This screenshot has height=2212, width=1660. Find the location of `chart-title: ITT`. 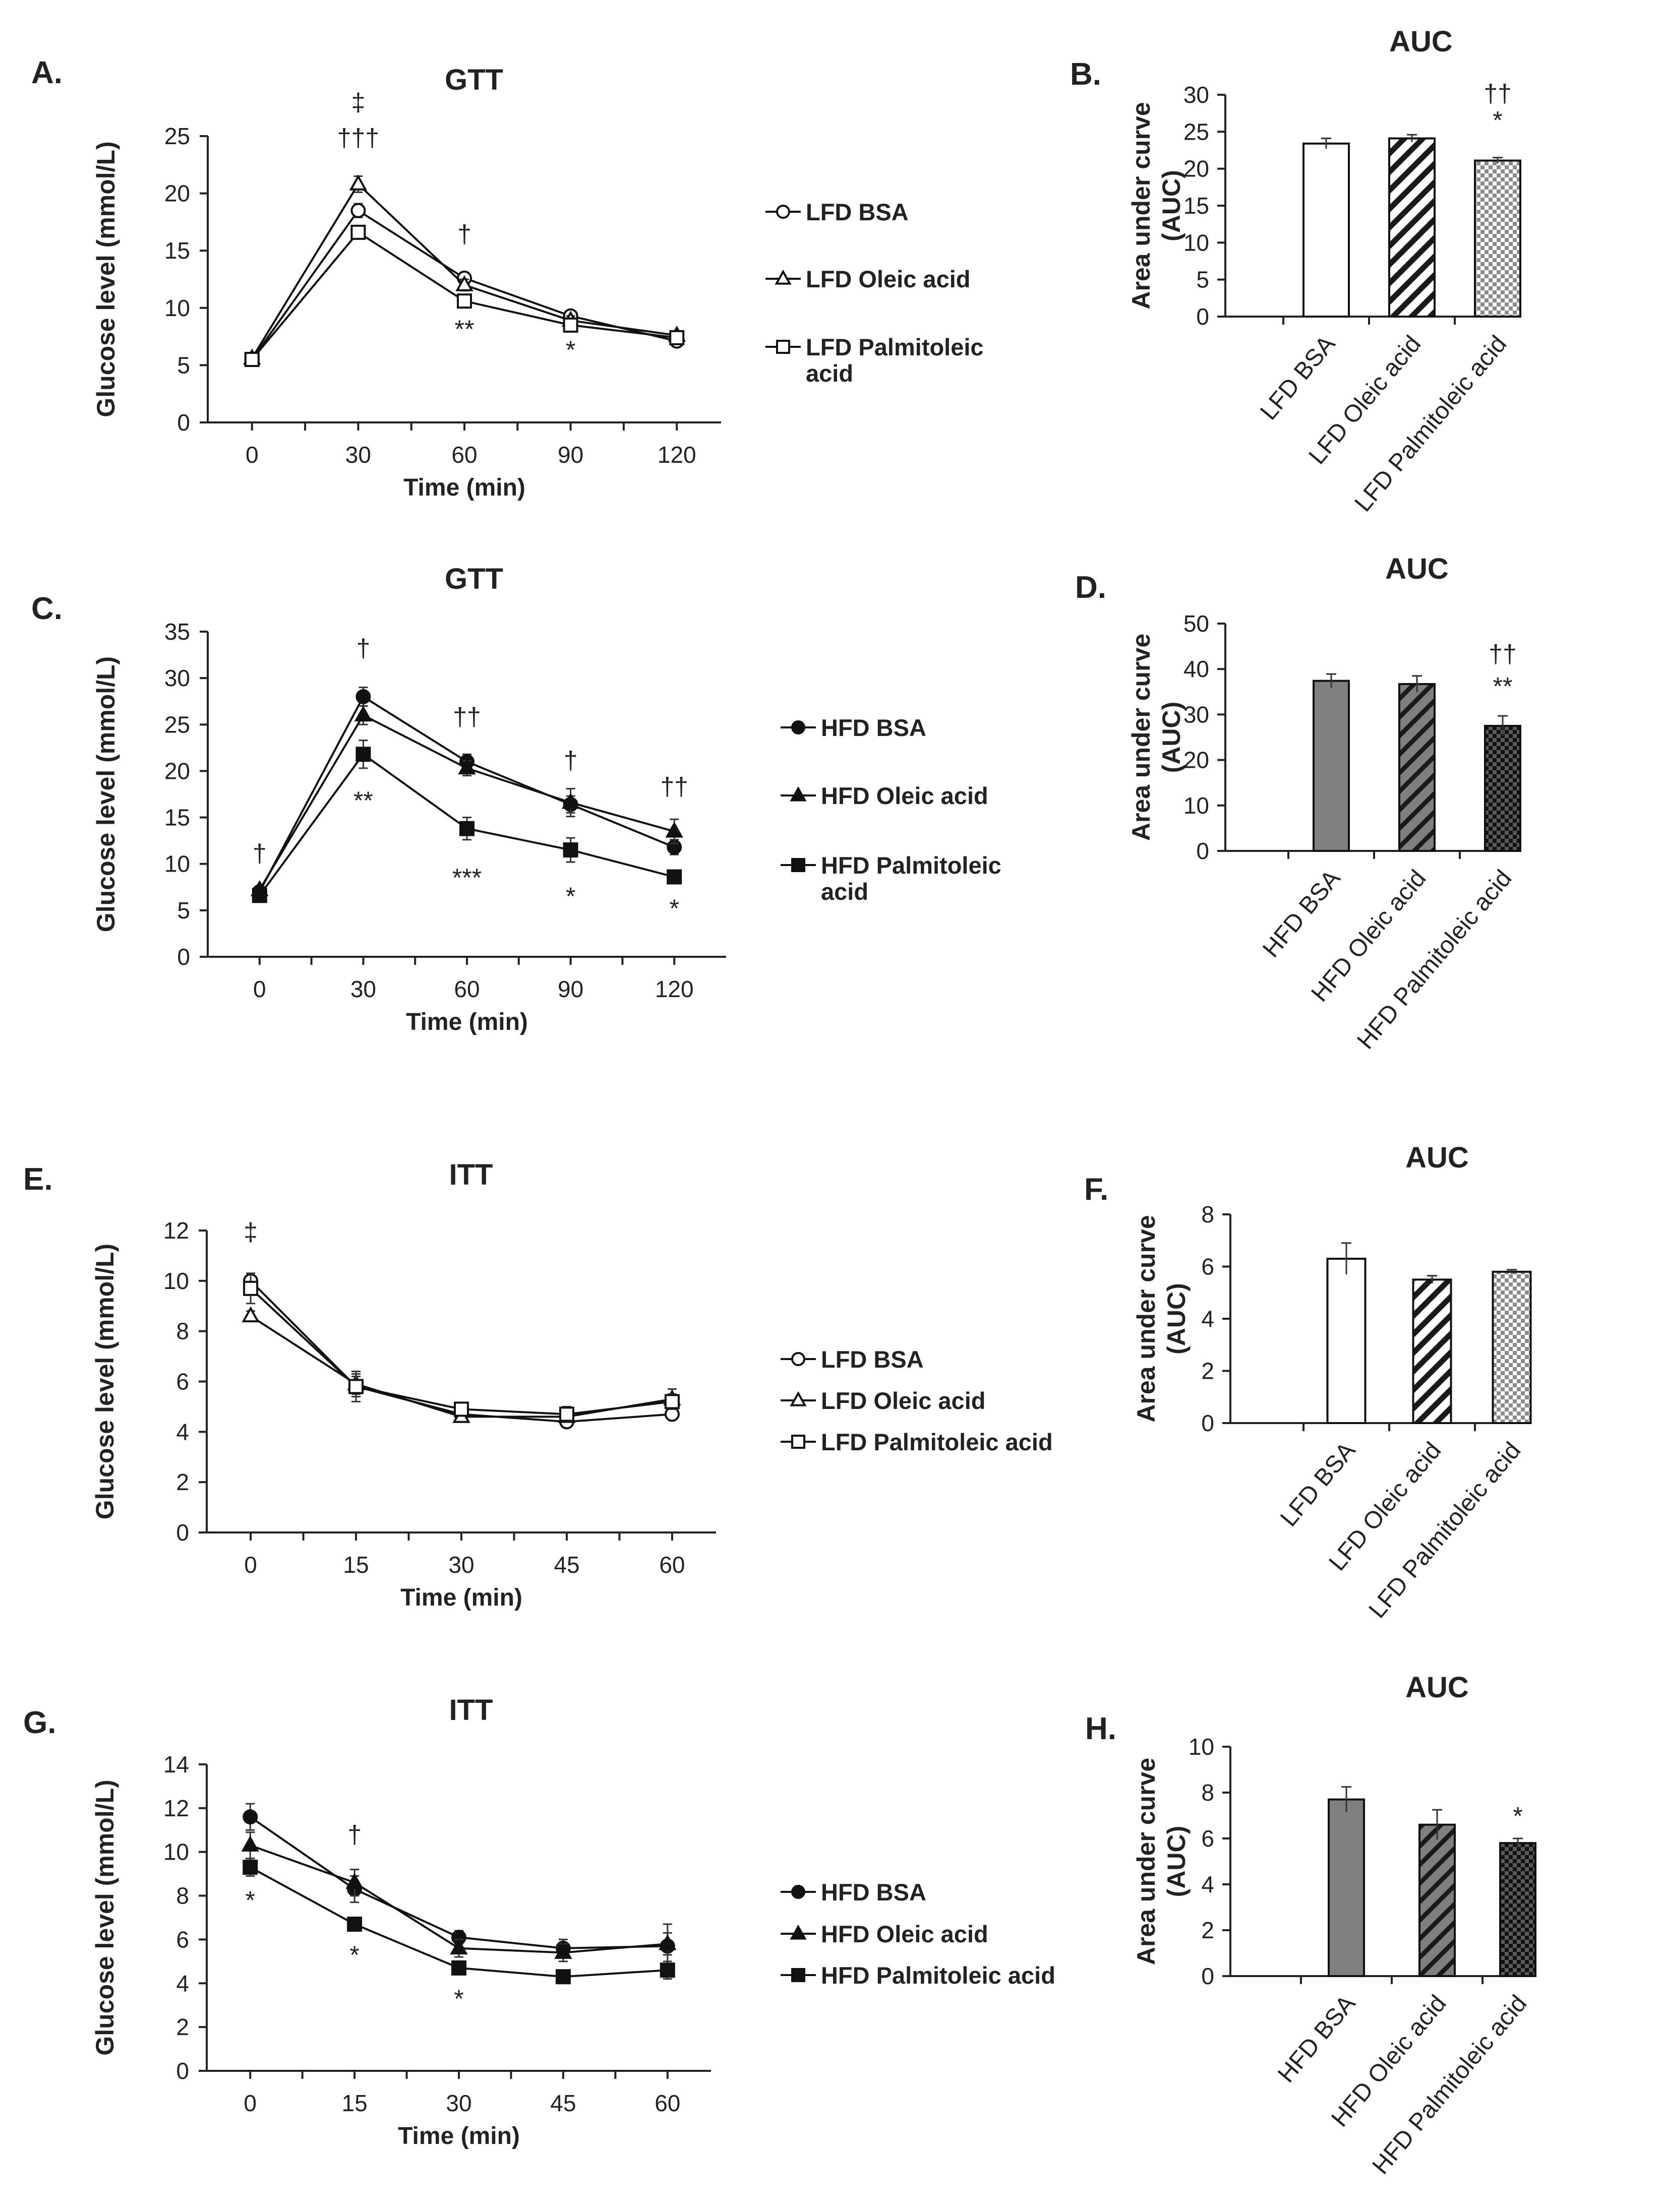

chart-title: ITT is located at coordinates (471, 1710).